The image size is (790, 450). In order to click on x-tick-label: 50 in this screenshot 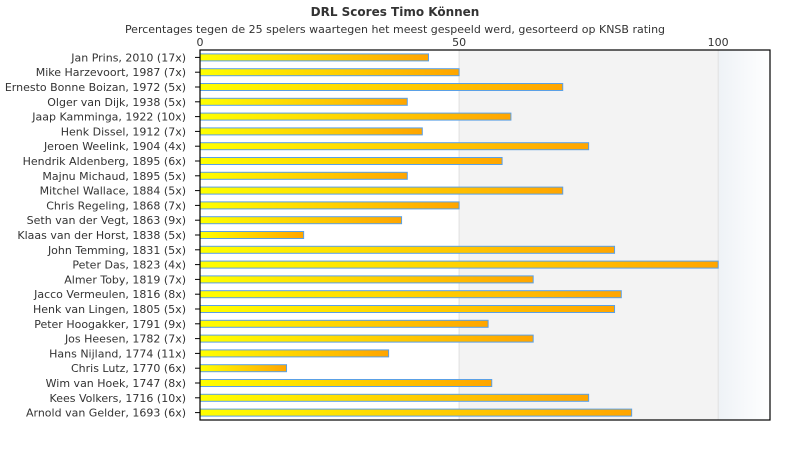, I will do `click(459, 42)`.